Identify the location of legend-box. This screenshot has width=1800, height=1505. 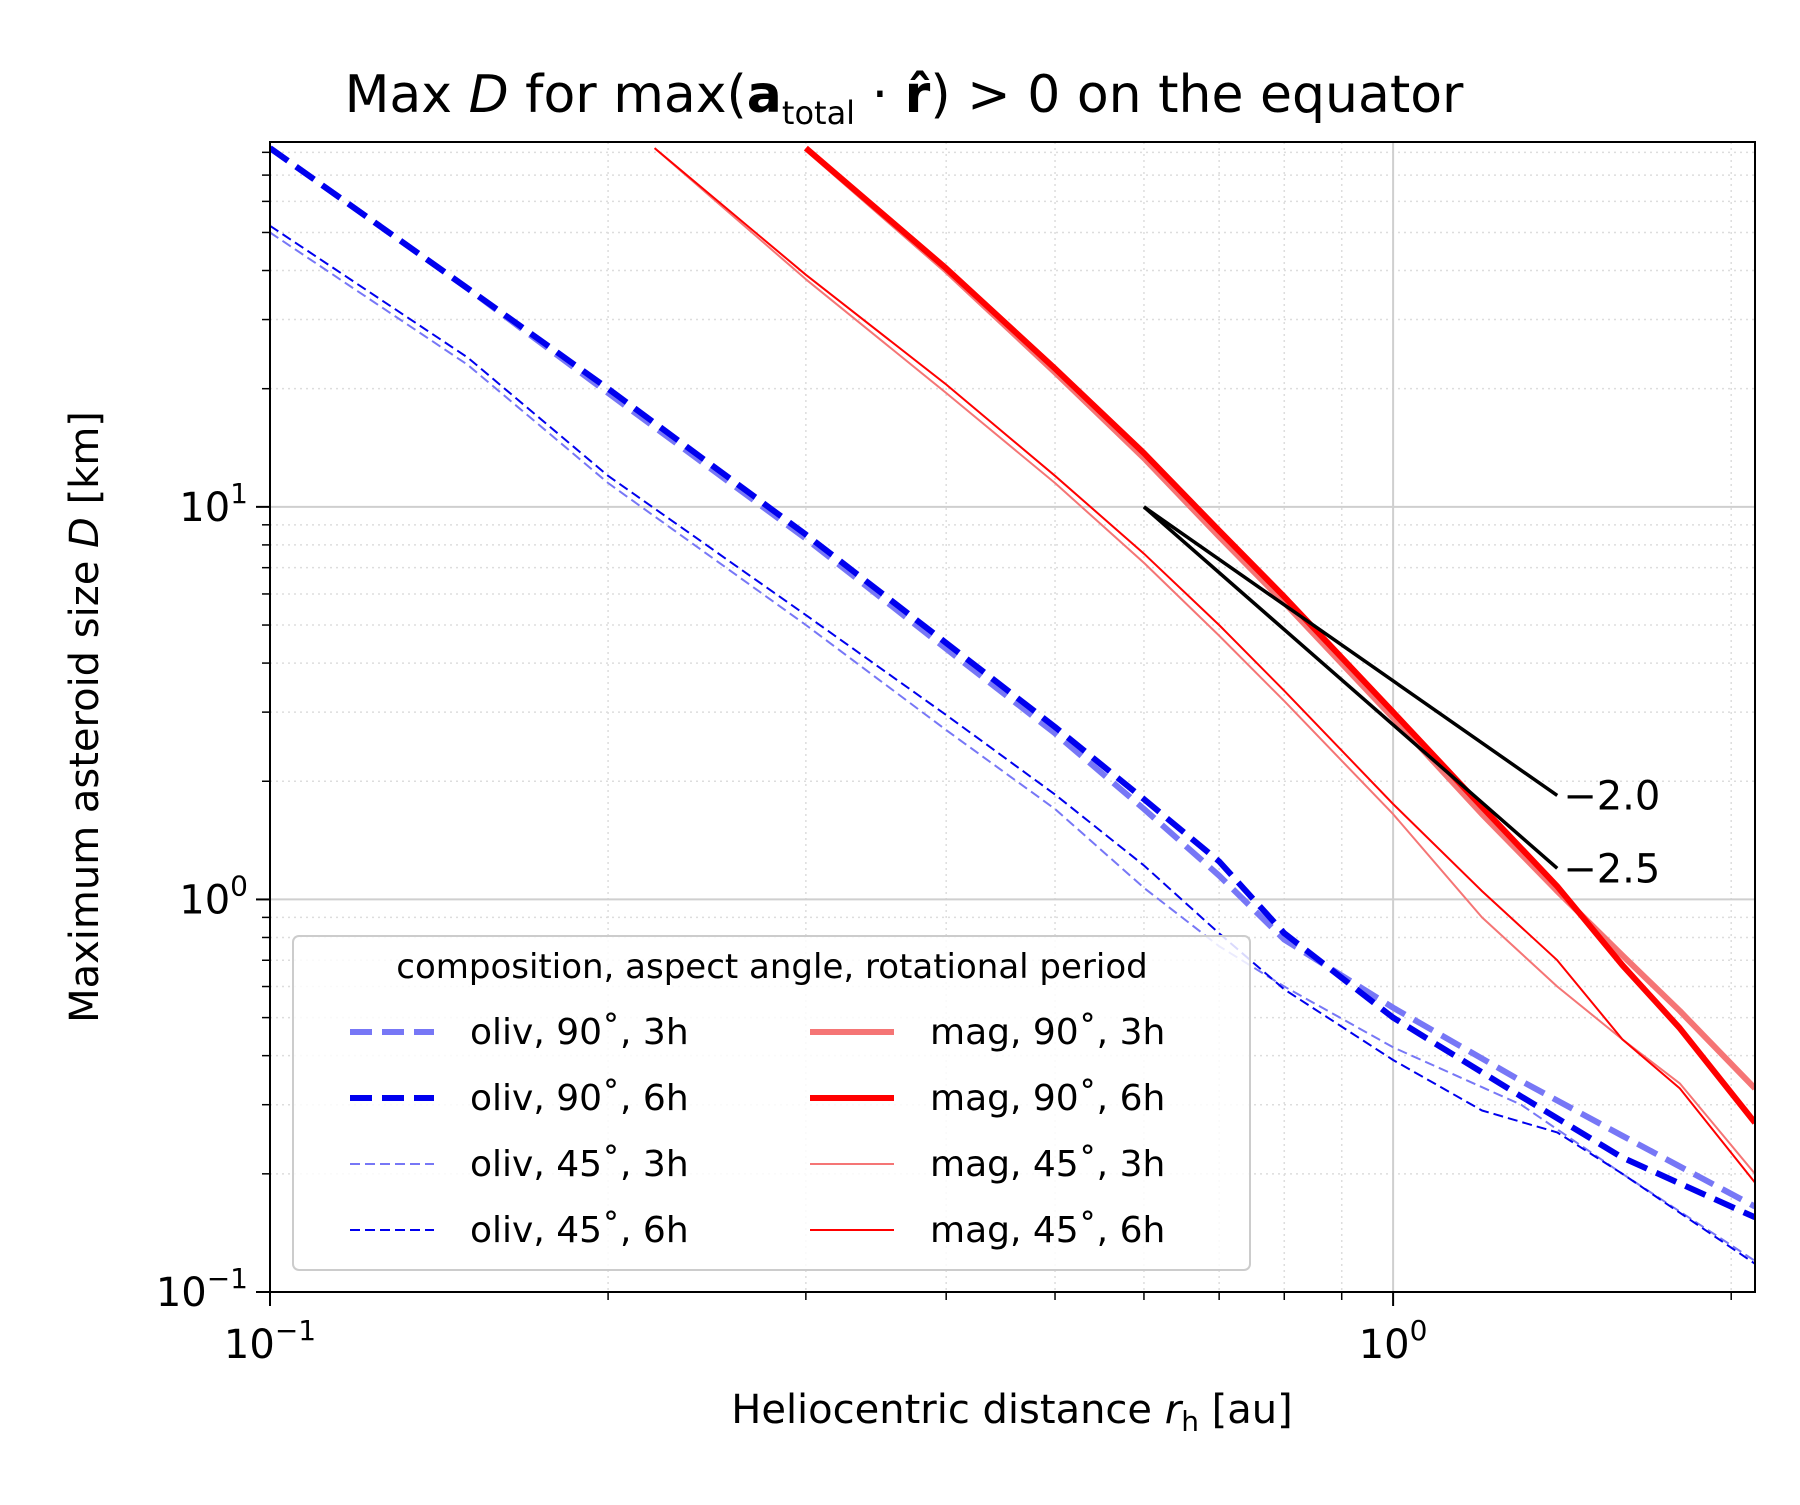
(771, 1103).